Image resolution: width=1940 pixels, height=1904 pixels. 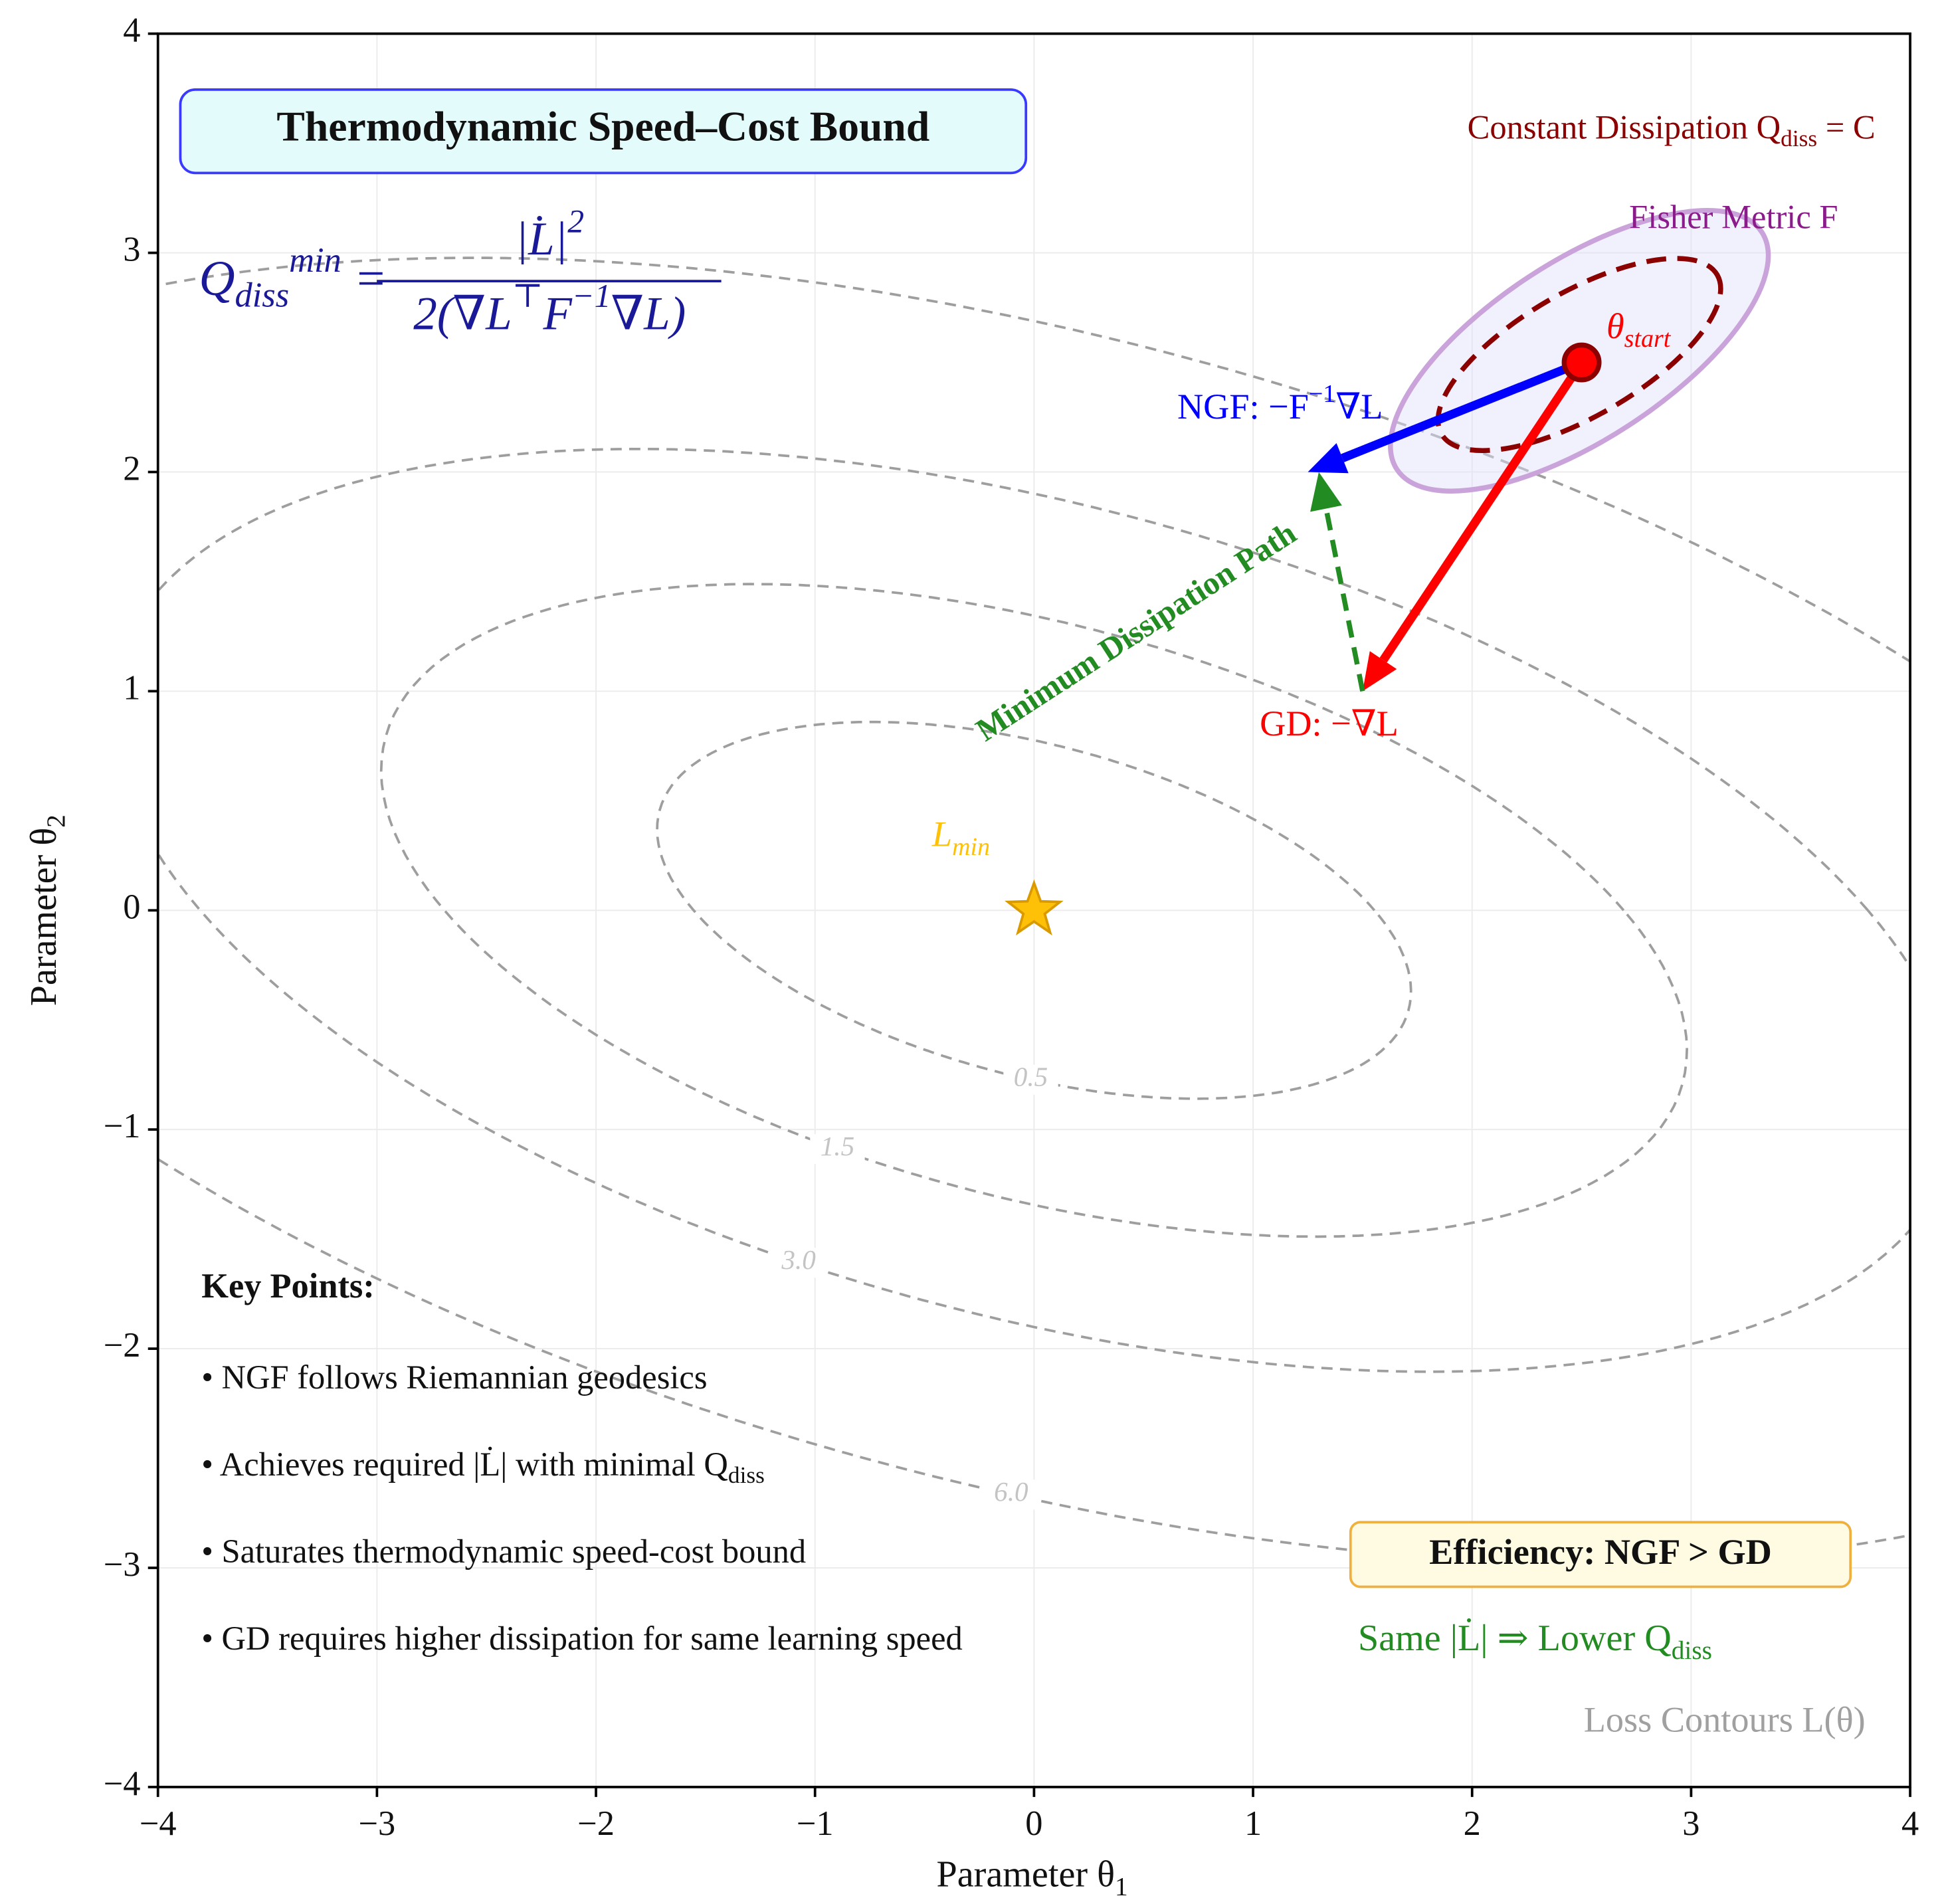 I want to click on efficiency-box, so click(x=1600, y=1555).